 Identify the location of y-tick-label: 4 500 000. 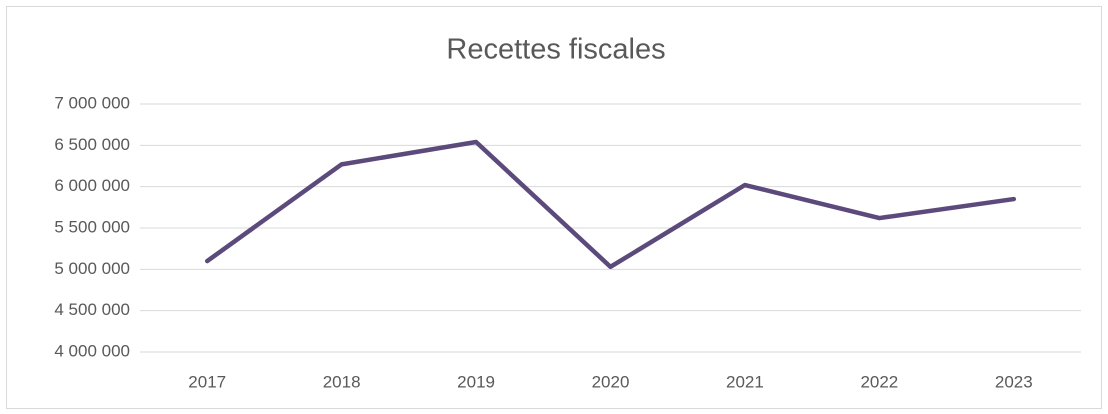
(92, 309).